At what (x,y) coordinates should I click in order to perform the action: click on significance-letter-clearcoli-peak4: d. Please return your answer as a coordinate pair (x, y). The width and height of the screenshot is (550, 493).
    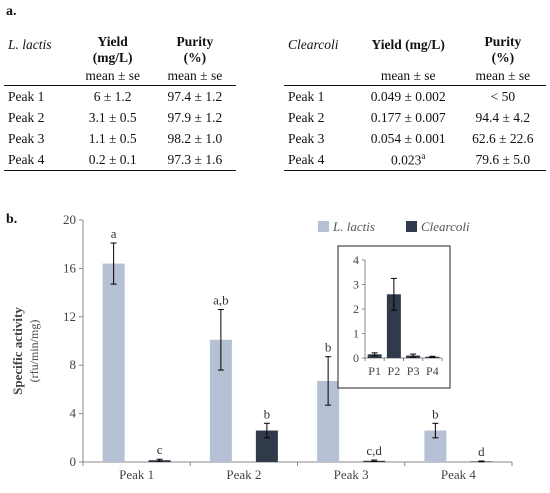
    Looking at the image, I should click on (481, 451).